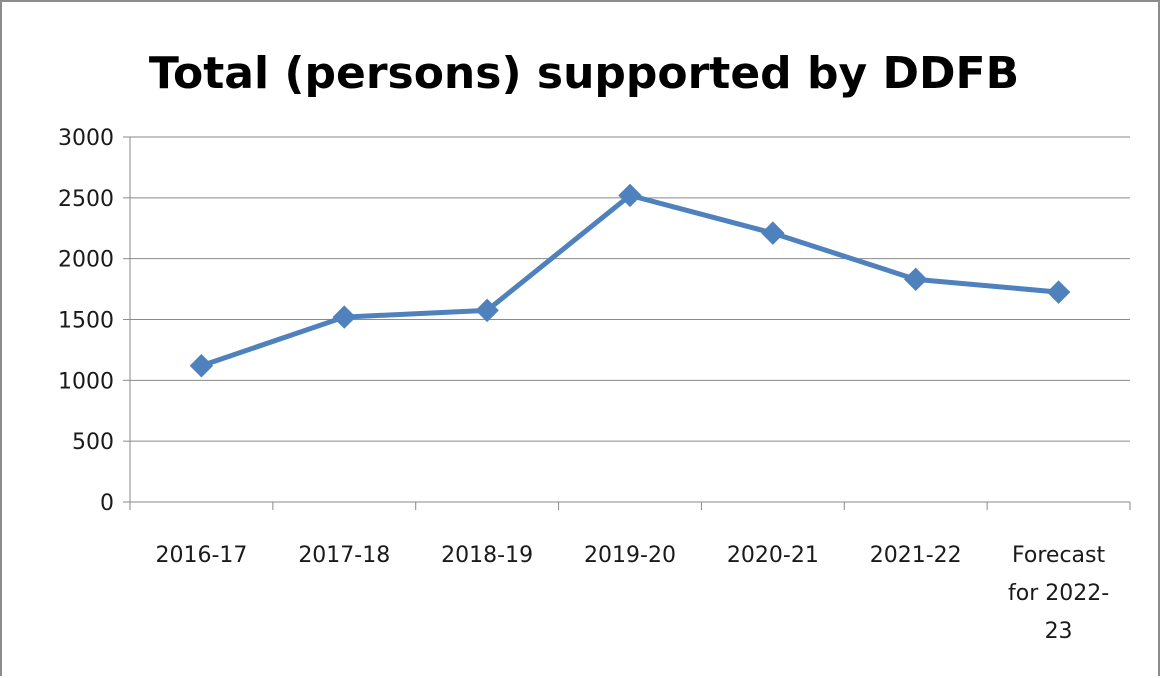 This screenshot has height=678, width=1160. Describe the element at coordinates (916, 555) in the screenshot. I see `x-tick-label: 2021-22` at that location.